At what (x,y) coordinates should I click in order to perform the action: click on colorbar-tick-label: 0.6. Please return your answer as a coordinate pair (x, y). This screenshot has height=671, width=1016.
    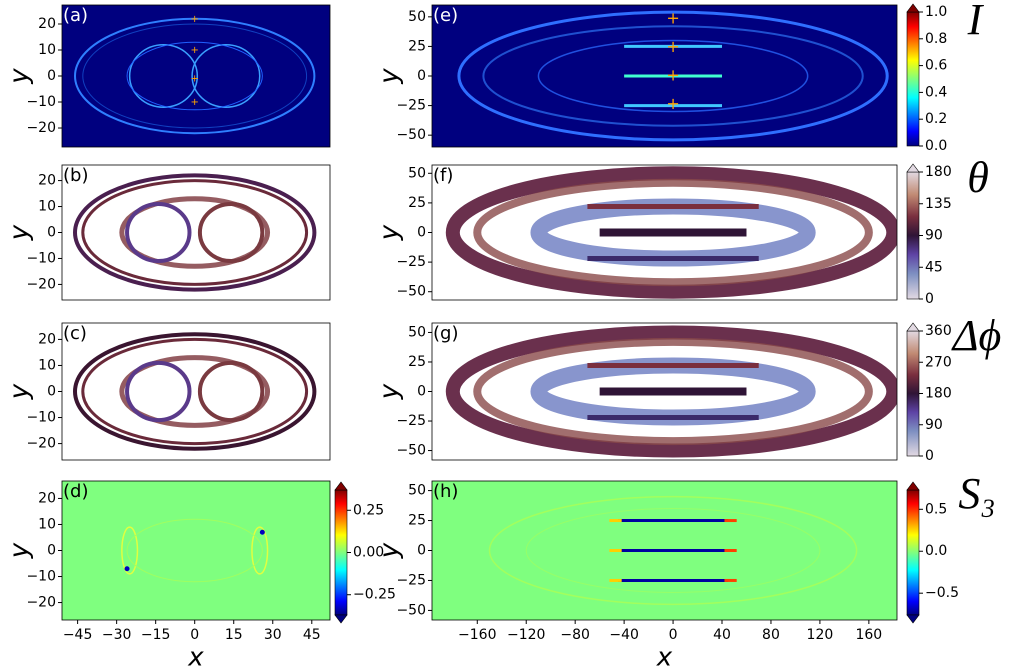
    Looking at the image, I should click on (936, 66).